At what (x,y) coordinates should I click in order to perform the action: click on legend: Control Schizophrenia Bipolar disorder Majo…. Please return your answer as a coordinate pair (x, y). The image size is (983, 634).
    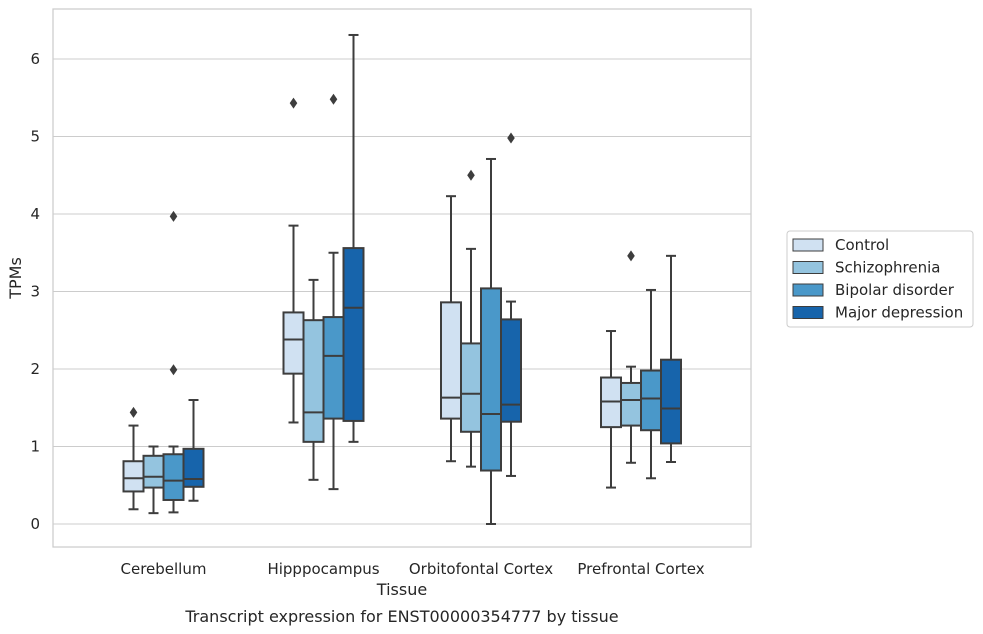
    Looking at the image, I should click on (880, 279).